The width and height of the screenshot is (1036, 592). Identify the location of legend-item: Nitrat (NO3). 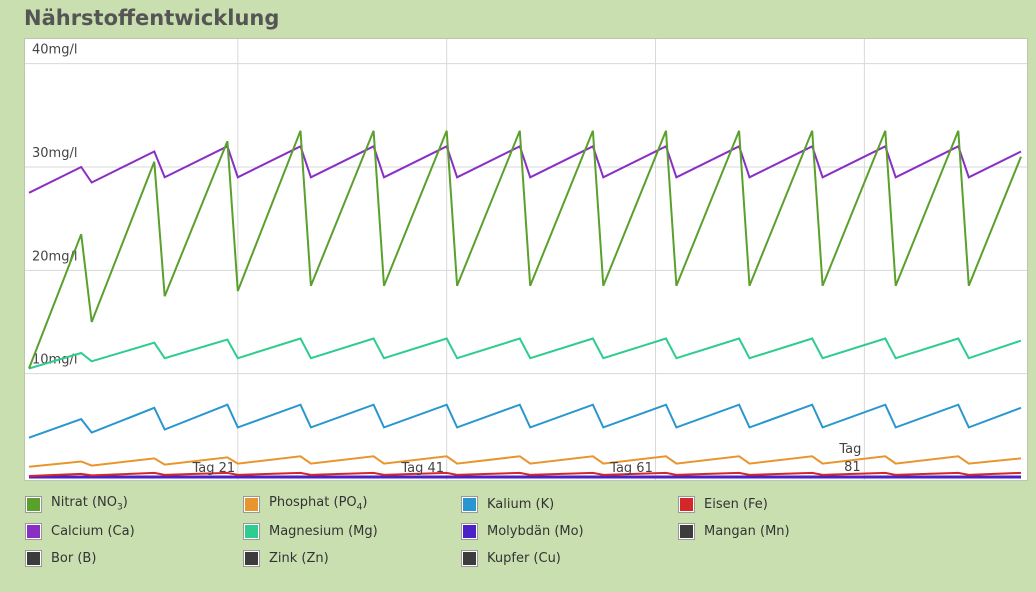
(77, 504).